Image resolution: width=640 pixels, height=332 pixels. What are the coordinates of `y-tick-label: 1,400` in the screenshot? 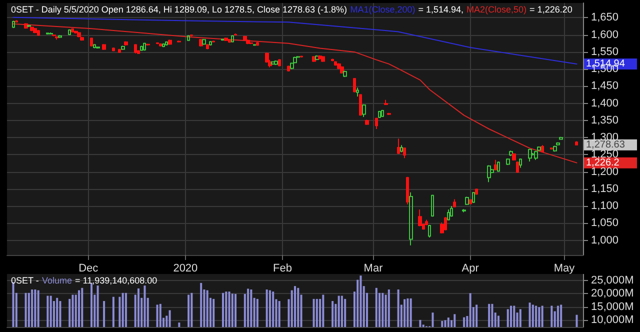 It's located at (605, 103).